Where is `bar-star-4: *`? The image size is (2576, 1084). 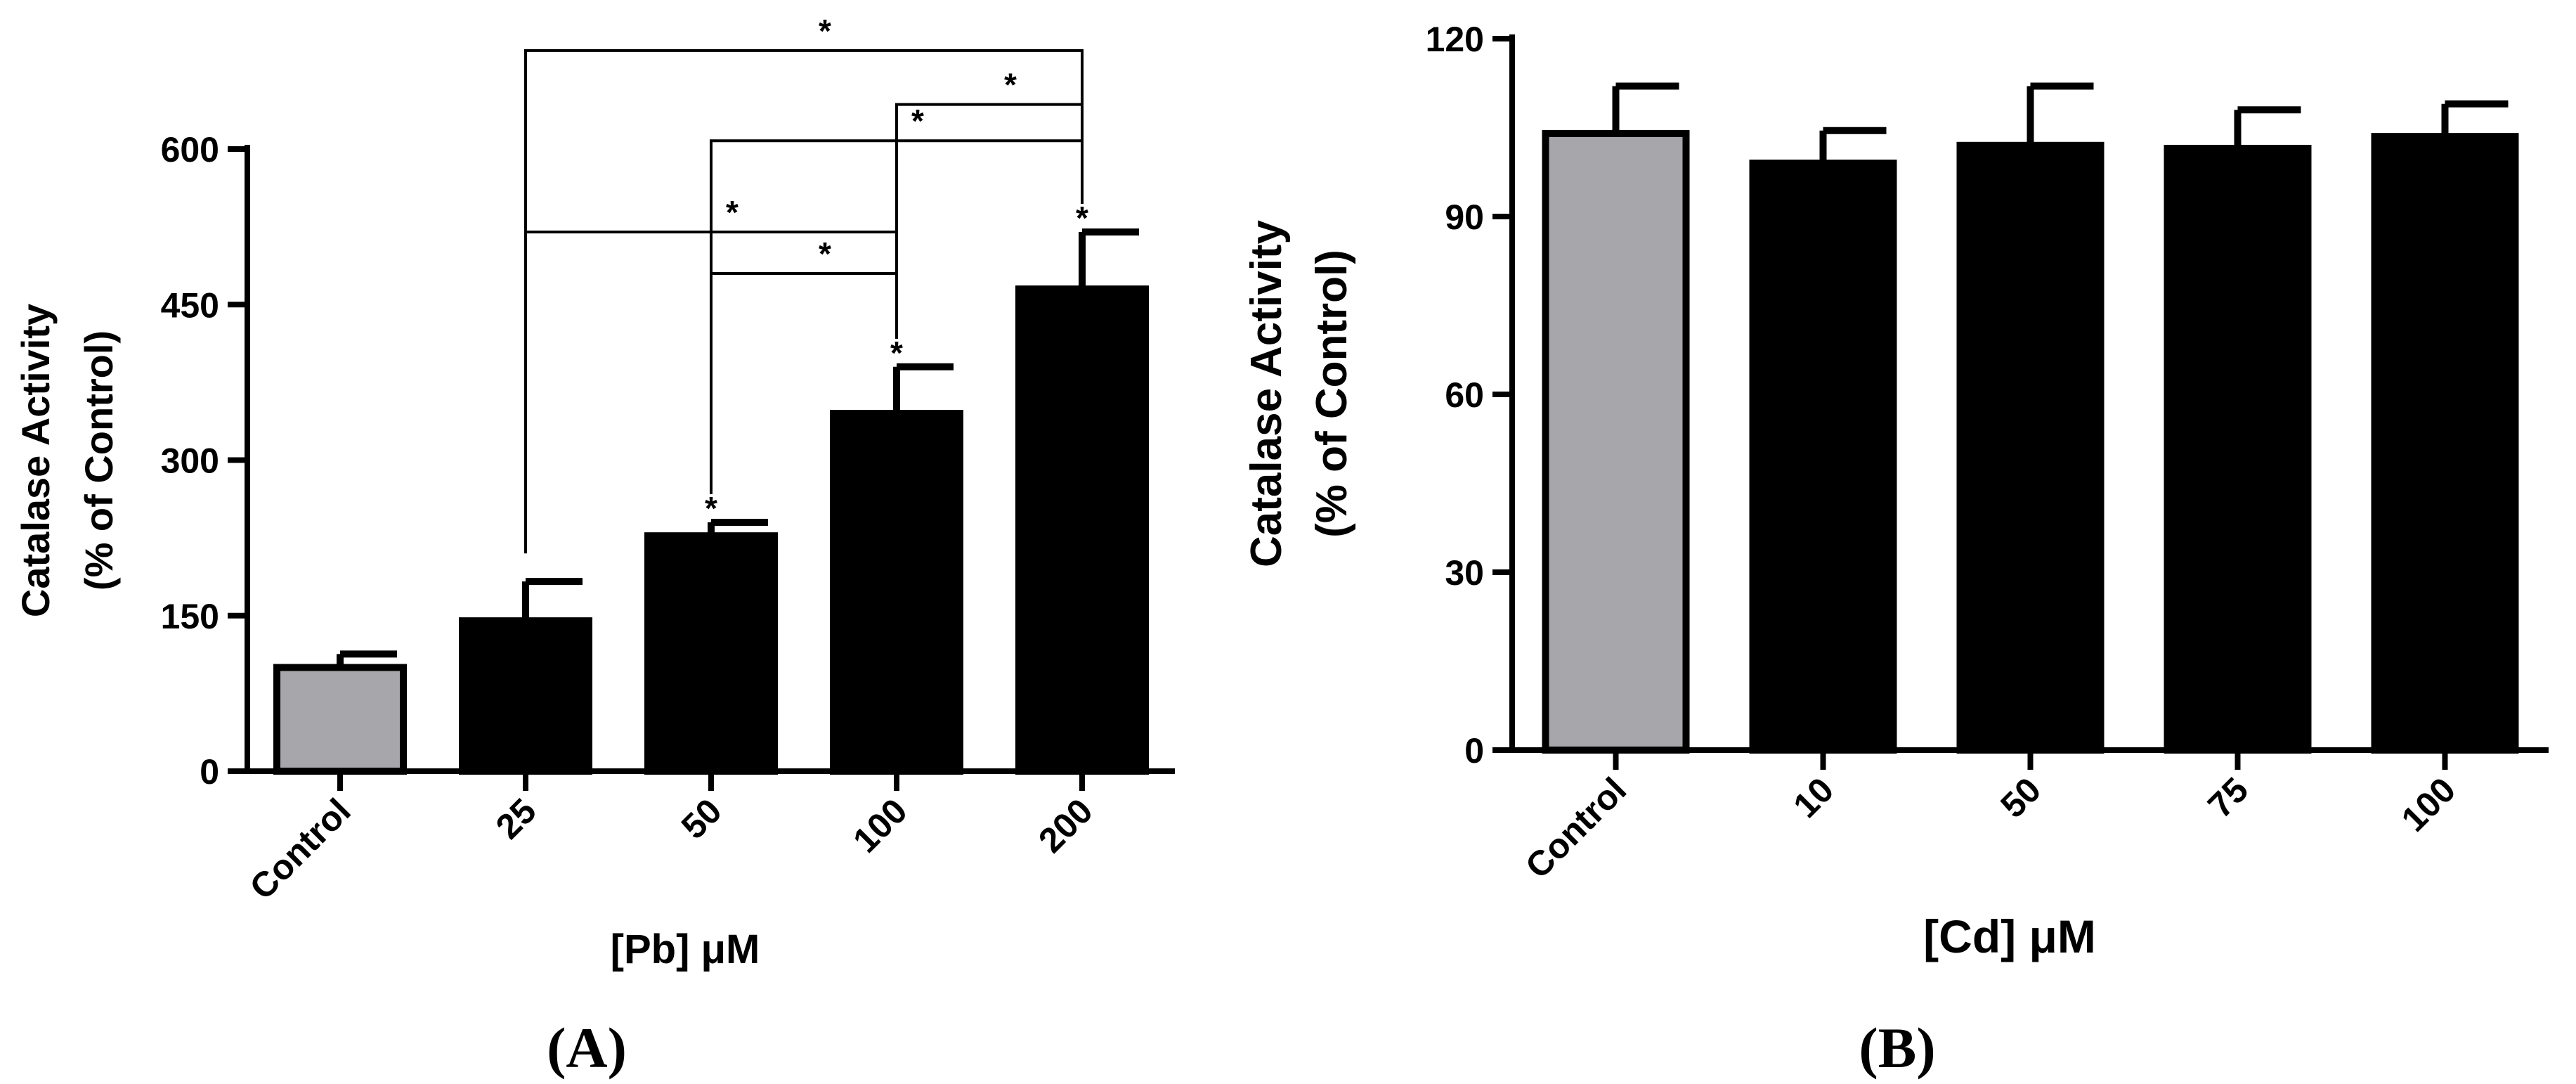 bar-star-4: * is located at coordinates (1082, 218).